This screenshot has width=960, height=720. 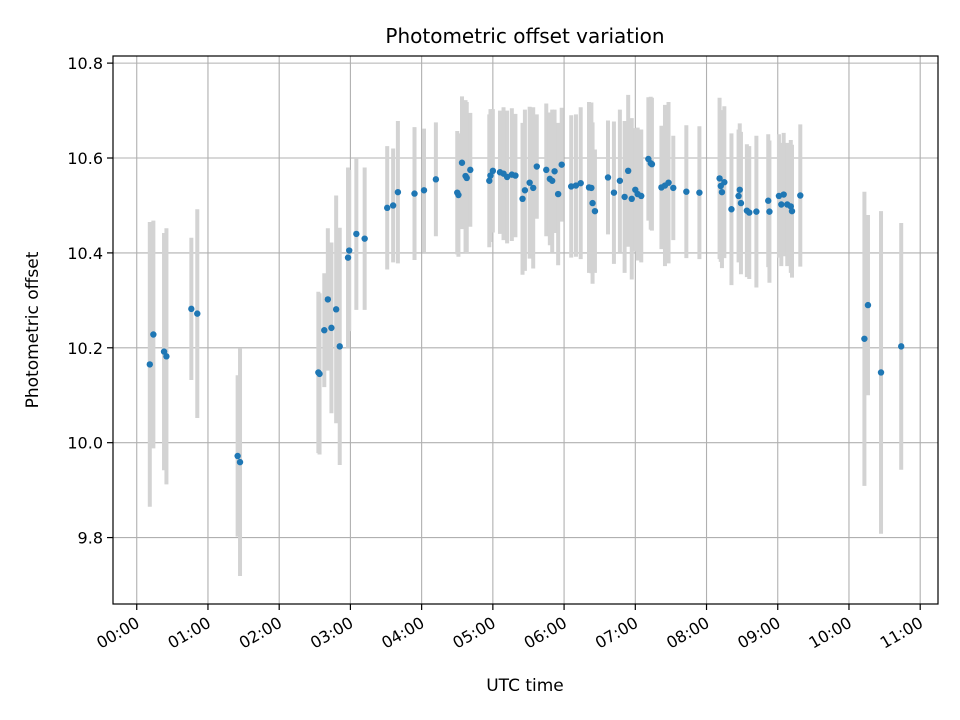 What do you see at coordinates (545, 633) in the screenshot?
I see `x-tick-label: 06:00` at bounding box center [545, 633].